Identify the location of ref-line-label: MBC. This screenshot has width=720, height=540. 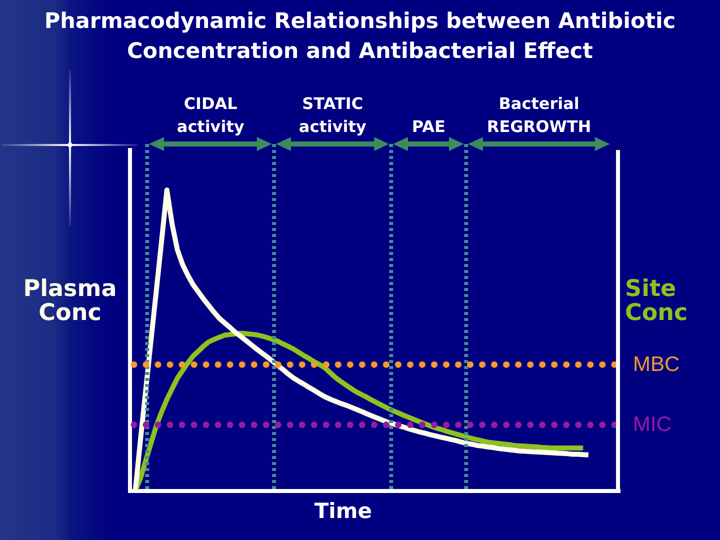
(656, 365).